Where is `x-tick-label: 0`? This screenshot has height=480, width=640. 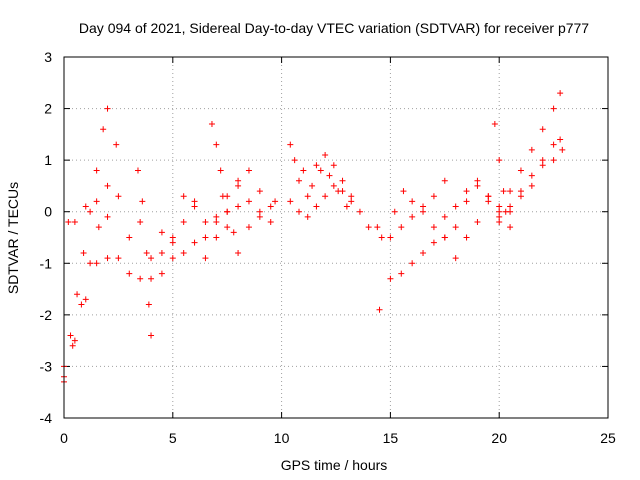 x-tick-label: 0 is located at coordinates (64, 438).